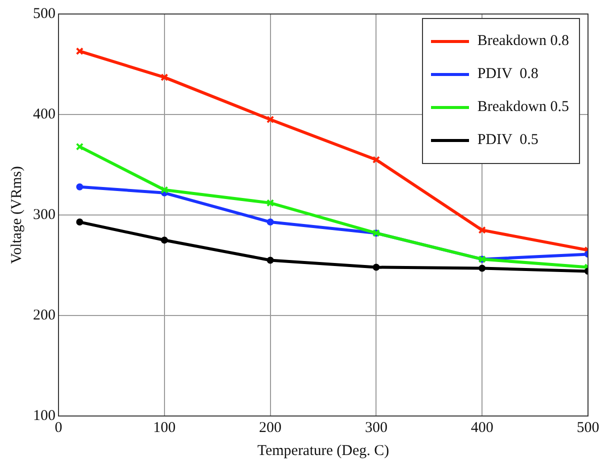 The image size is (607, 466). What do you see at coordinates (270, 428) in the screenshot?
I see `x-tick-label: 200` at bounding box center [270, 428].